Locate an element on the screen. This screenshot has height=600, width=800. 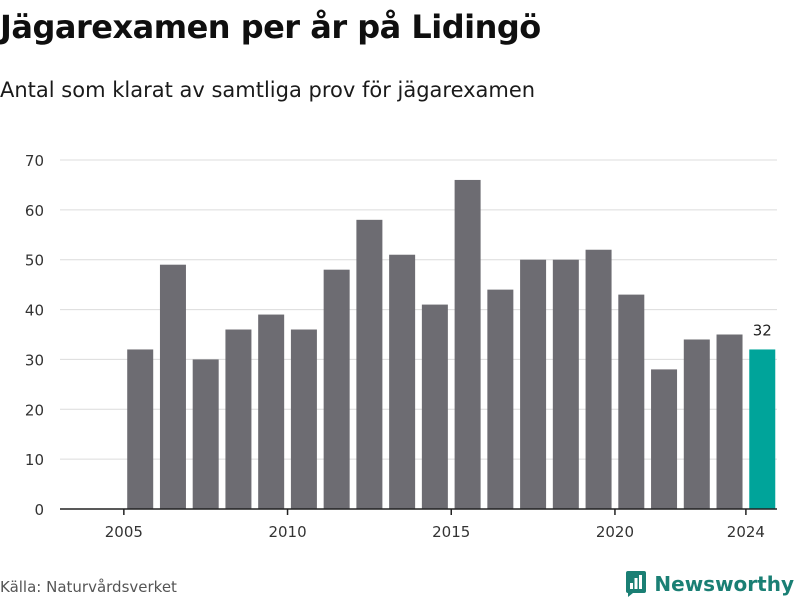
bar-chart-logo-icon is located at coordinates (636, 584).